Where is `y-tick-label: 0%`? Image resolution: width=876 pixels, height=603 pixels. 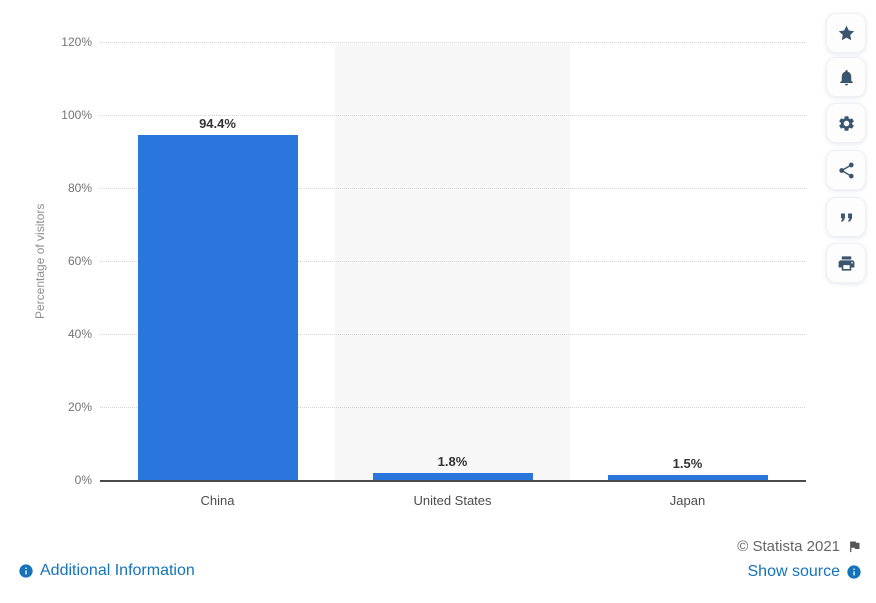
y-tick-label: 0% is located at coordinates (83, 480).